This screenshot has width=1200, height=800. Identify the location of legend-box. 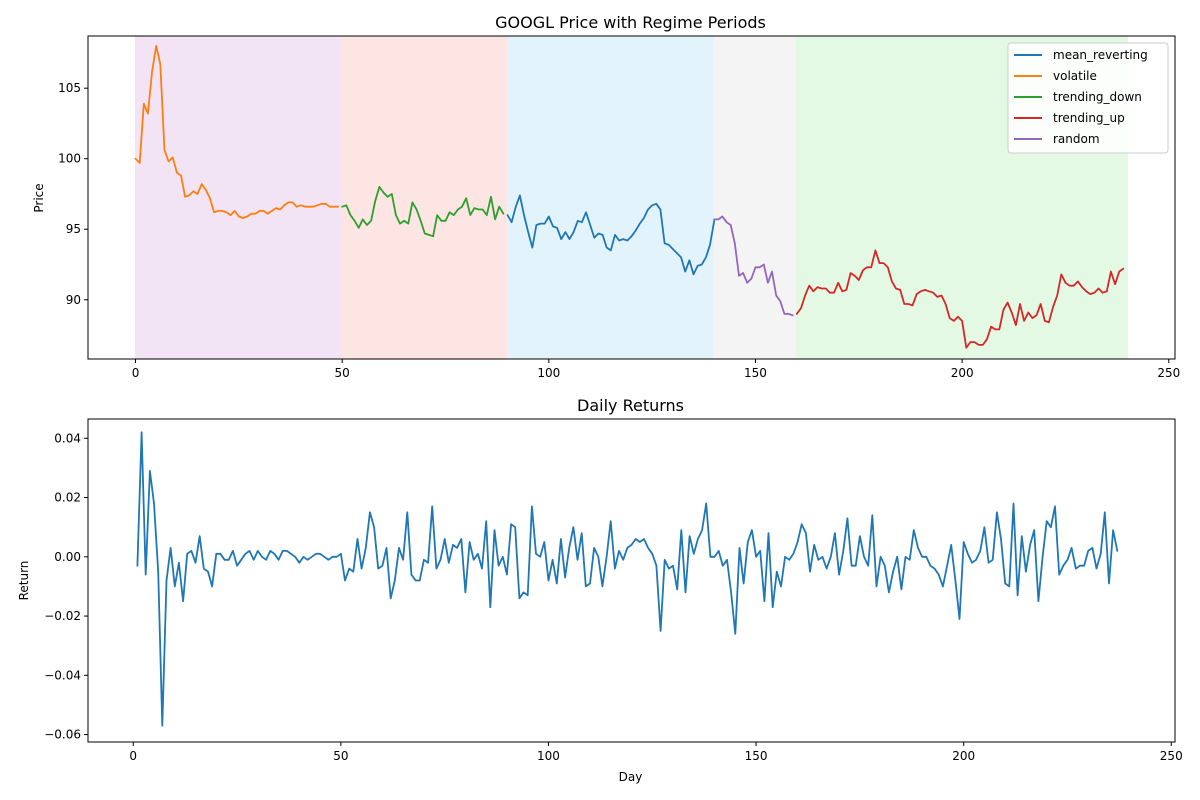
(1088, 98).